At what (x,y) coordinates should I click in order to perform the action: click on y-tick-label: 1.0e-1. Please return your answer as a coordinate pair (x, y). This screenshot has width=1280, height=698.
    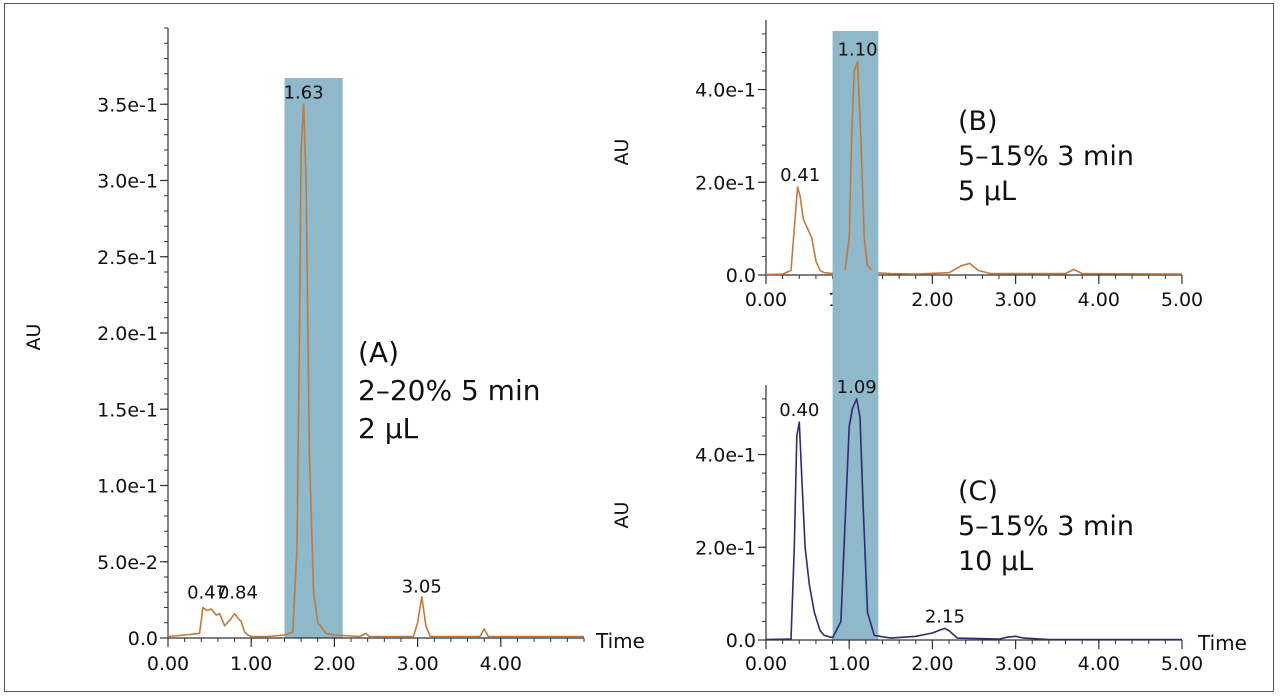
    Looking at the image, I should click on (127, 487).